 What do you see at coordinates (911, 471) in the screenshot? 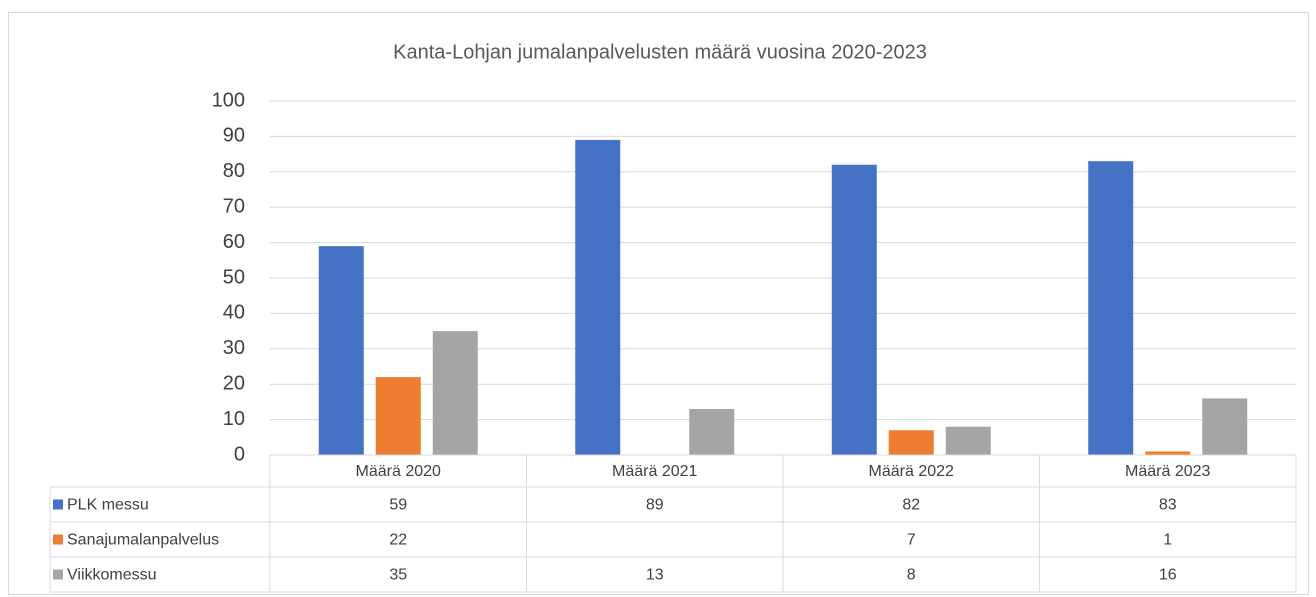
I see `x-tick-label: Määrä 2022` at bounding box center [911, 471].